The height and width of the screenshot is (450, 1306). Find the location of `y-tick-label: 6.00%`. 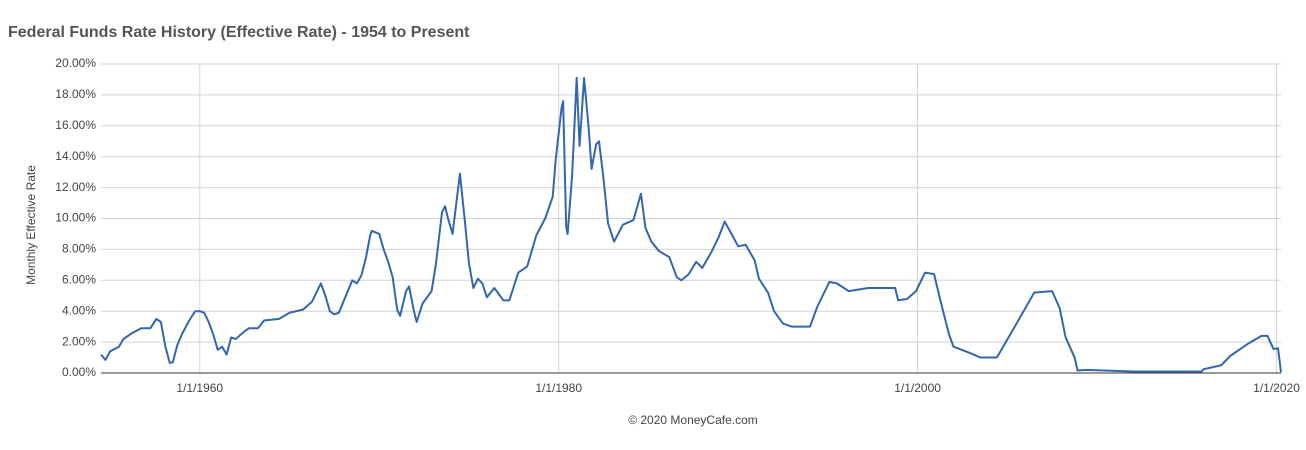

y-tick-label: 6.00% is located at coordinates (79, 279).